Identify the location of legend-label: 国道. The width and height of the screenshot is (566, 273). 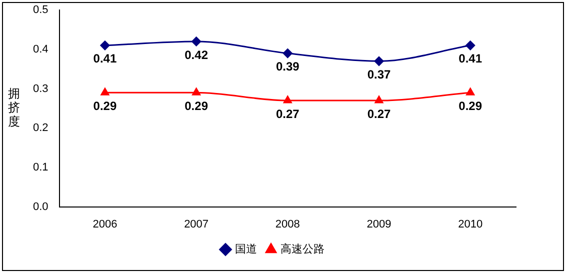
(246, 250).